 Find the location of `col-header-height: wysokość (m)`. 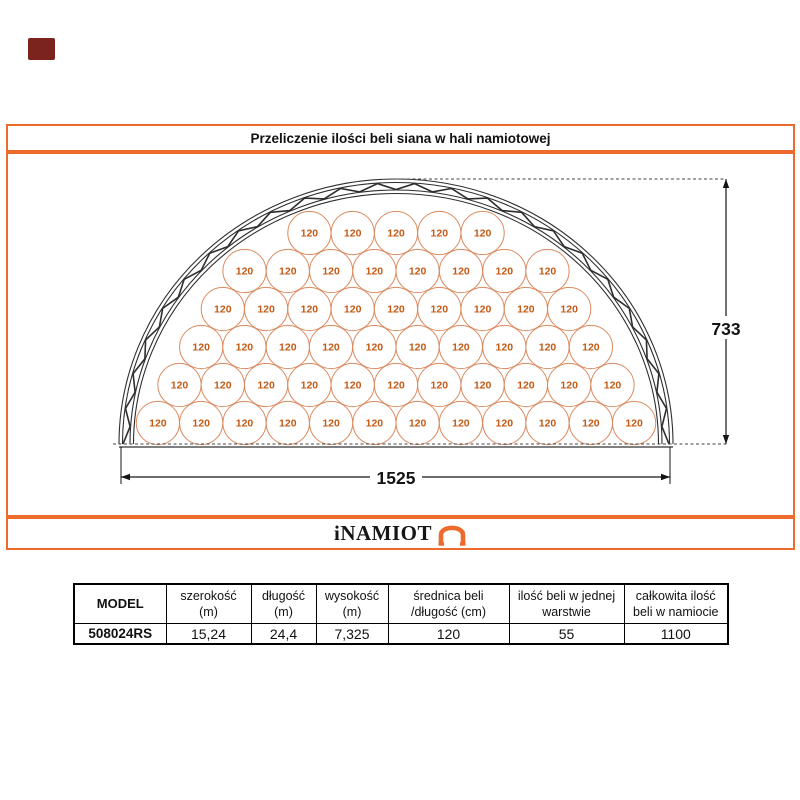

col-header-height: wysokość (m) is located at coordinates (352, 603).